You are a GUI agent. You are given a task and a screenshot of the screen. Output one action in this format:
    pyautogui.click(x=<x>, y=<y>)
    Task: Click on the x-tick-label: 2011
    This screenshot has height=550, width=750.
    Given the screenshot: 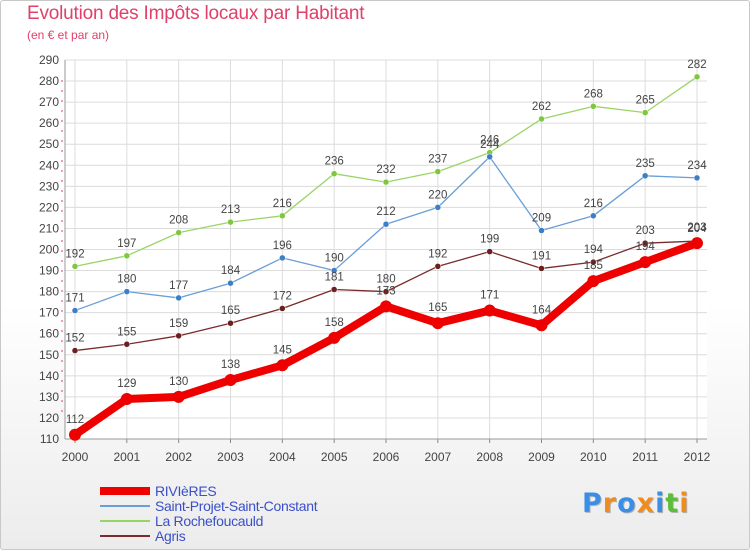 What is the action you would take?
    pyautogui.click(x=645, y=457)
    